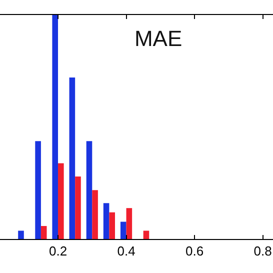 The height and width of the screenshot is (273, 273). What do you see at coordinates (126, 251) in the screenshot?
I see `x-tick-label: 0.4` at bounding box center [126, 251].